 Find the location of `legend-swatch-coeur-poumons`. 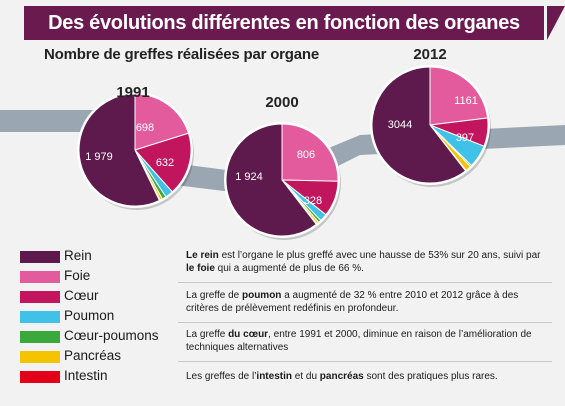

legend-swatch-coeur-poumons is located at coordinates (40, 337).